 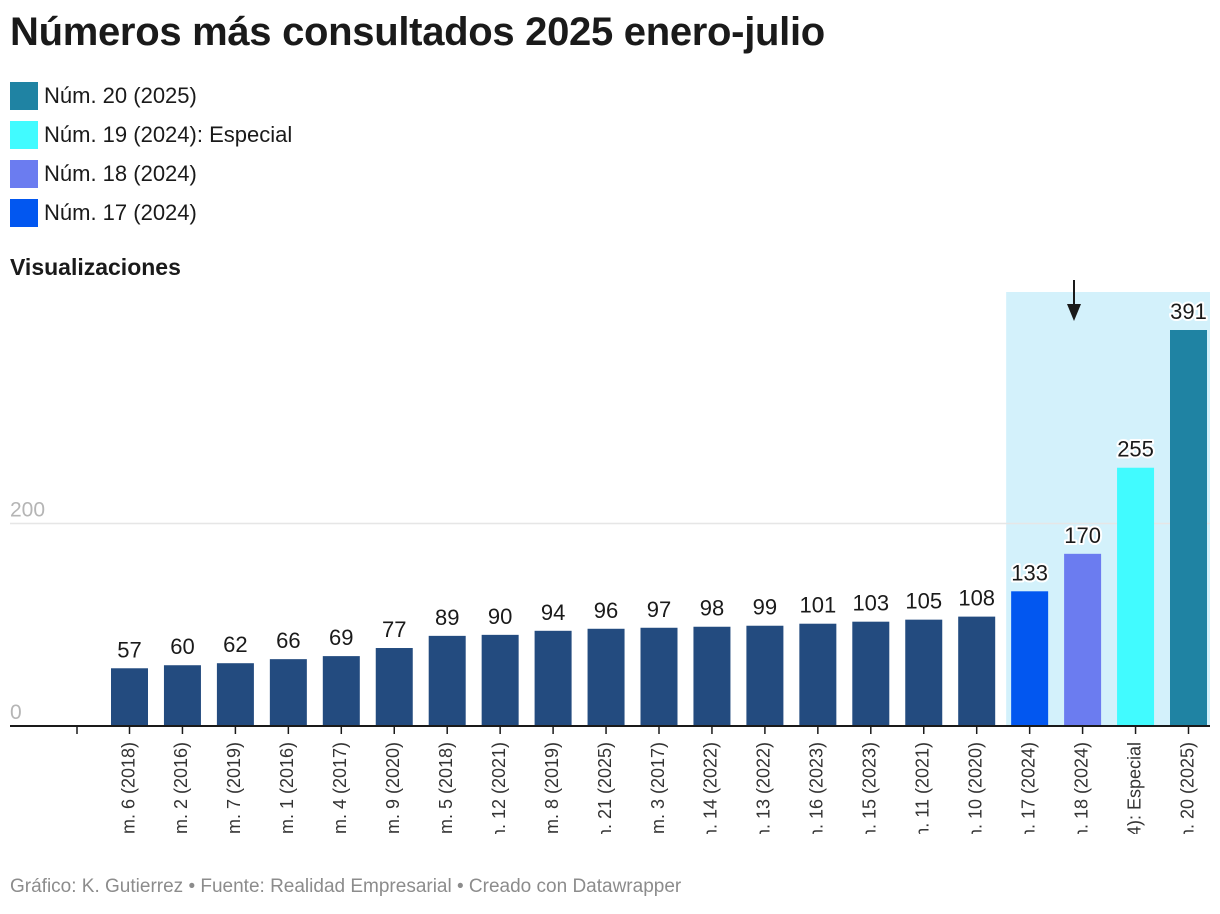 I want to click on y-axis-label: Visualizaciones, so click(x=95, y=267).